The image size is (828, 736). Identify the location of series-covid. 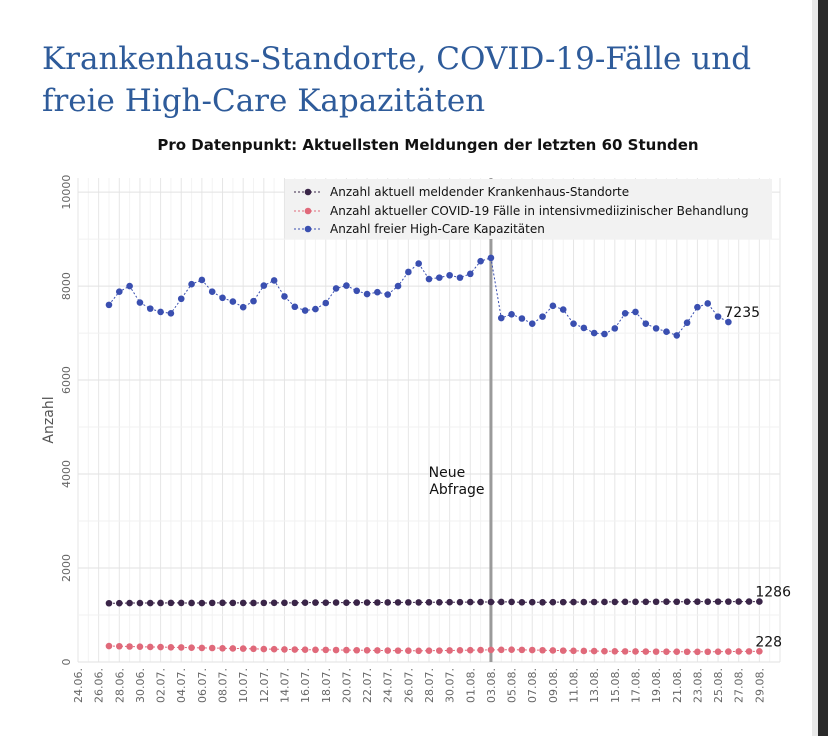
(434, 649).